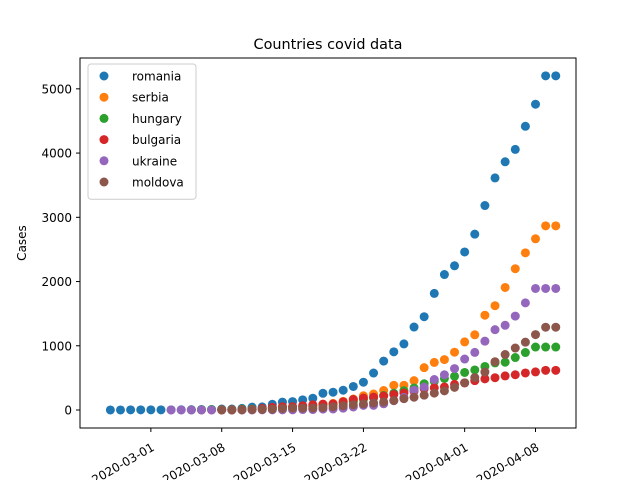 The width and height of the screenshot is (640, 484). What do you see at coordinates (68, 411) in the screenshot?
I see `y-tick-label: 0` at bounding box center [68, 411].